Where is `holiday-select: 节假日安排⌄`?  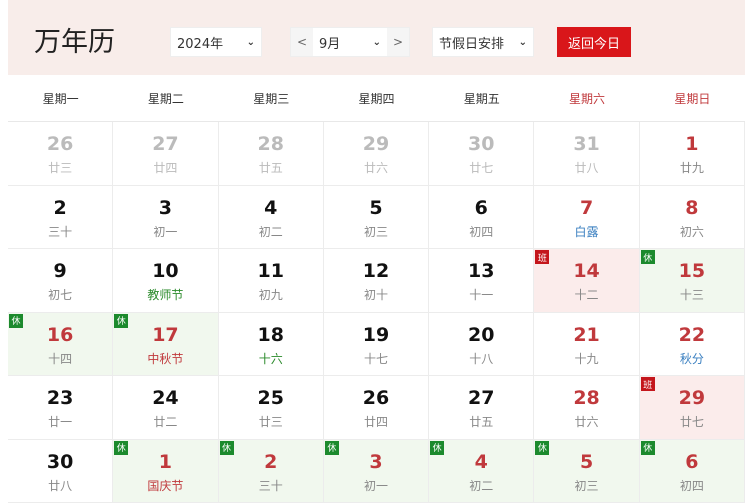 holiday-select: 节假日安排⌄ is located at coordinates (483, 42).